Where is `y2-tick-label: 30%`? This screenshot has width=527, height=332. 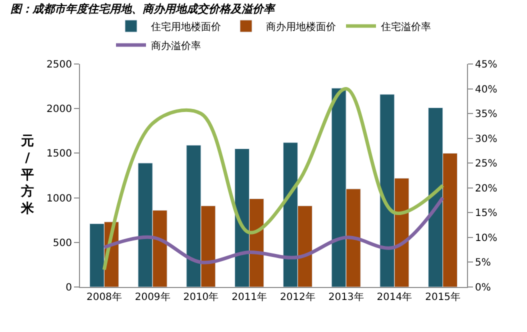
y2-tick-label: 30% is located at coordinates (486, 139).